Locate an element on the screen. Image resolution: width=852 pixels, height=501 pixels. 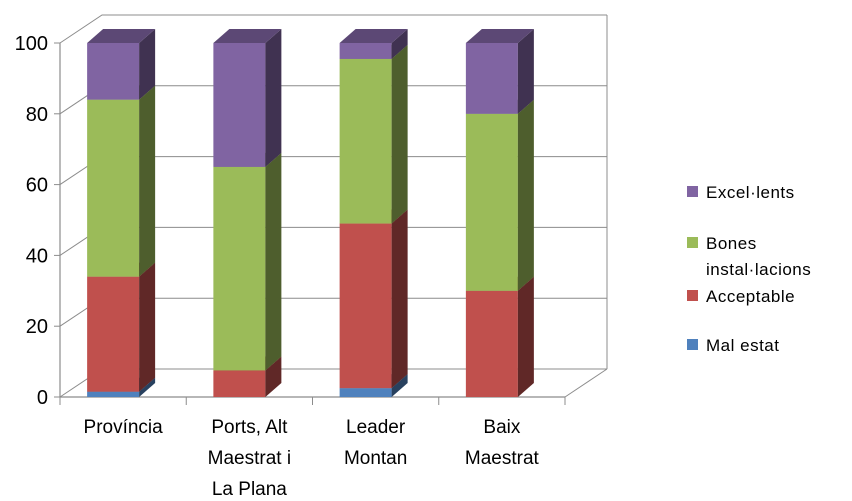
x-label-2-1: Montan is located at coordinates (375, 458).